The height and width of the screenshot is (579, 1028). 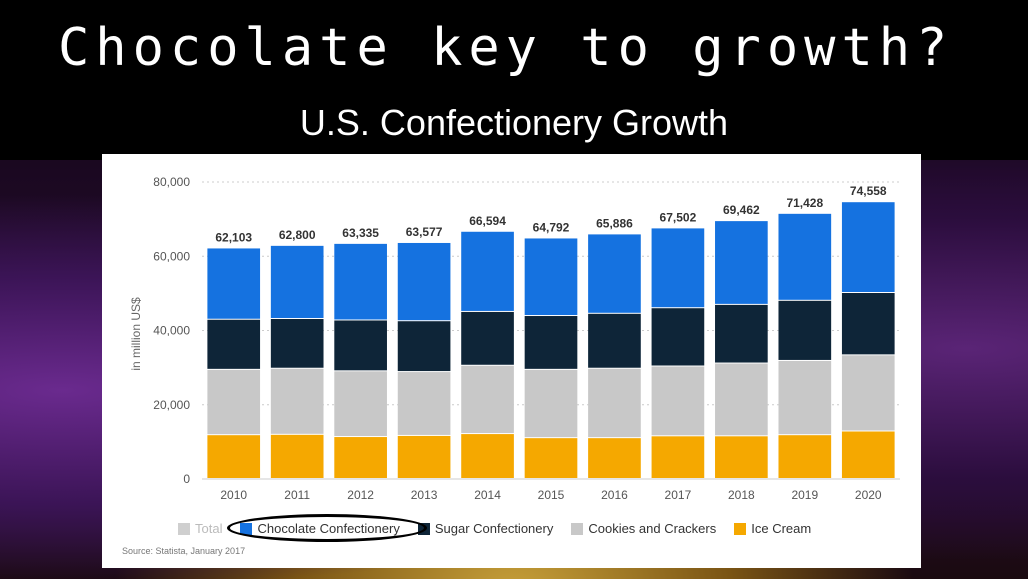 What do you see at coordinates (171, 256) in the screenshot?
I see `y-tick-label: 60,000` at bounding box center [171, 256].